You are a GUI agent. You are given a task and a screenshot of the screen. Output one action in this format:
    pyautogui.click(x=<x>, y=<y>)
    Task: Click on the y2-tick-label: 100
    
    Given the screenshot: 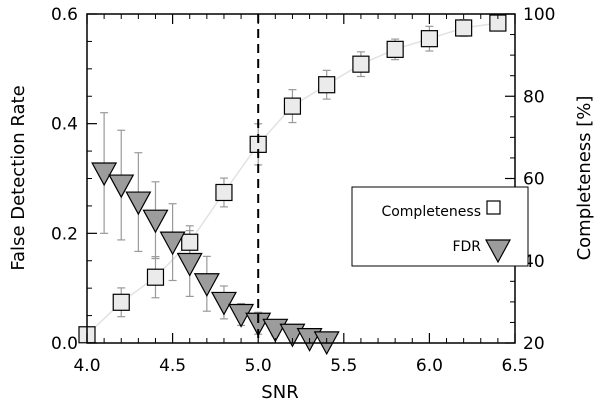 What is the action you would take?
    pyautogui.click(x=539, y=15)
    